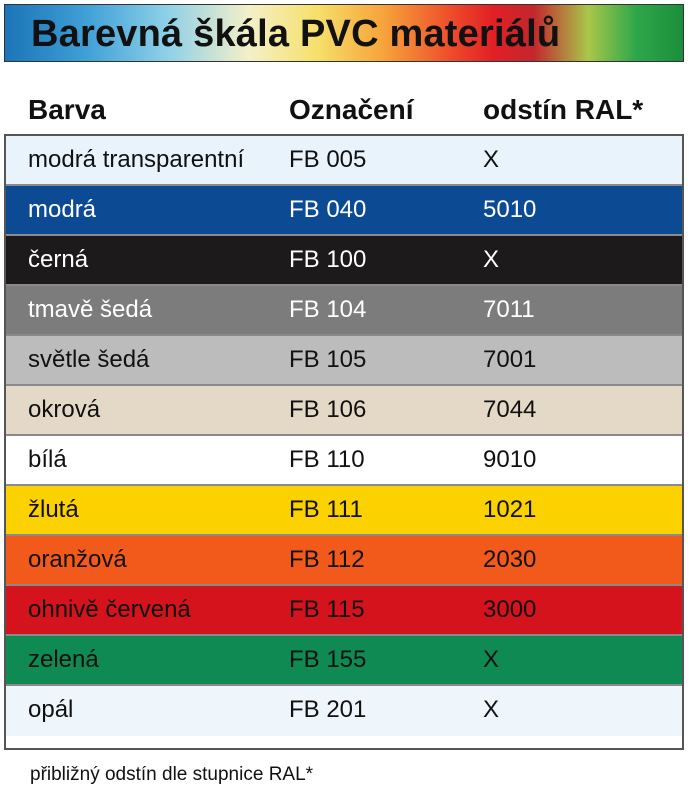 This screenshot has height=800, width=690. Describe the element at coordinates (510, 359) in the screenshot. I see `cell-ral: 7001` at that location.